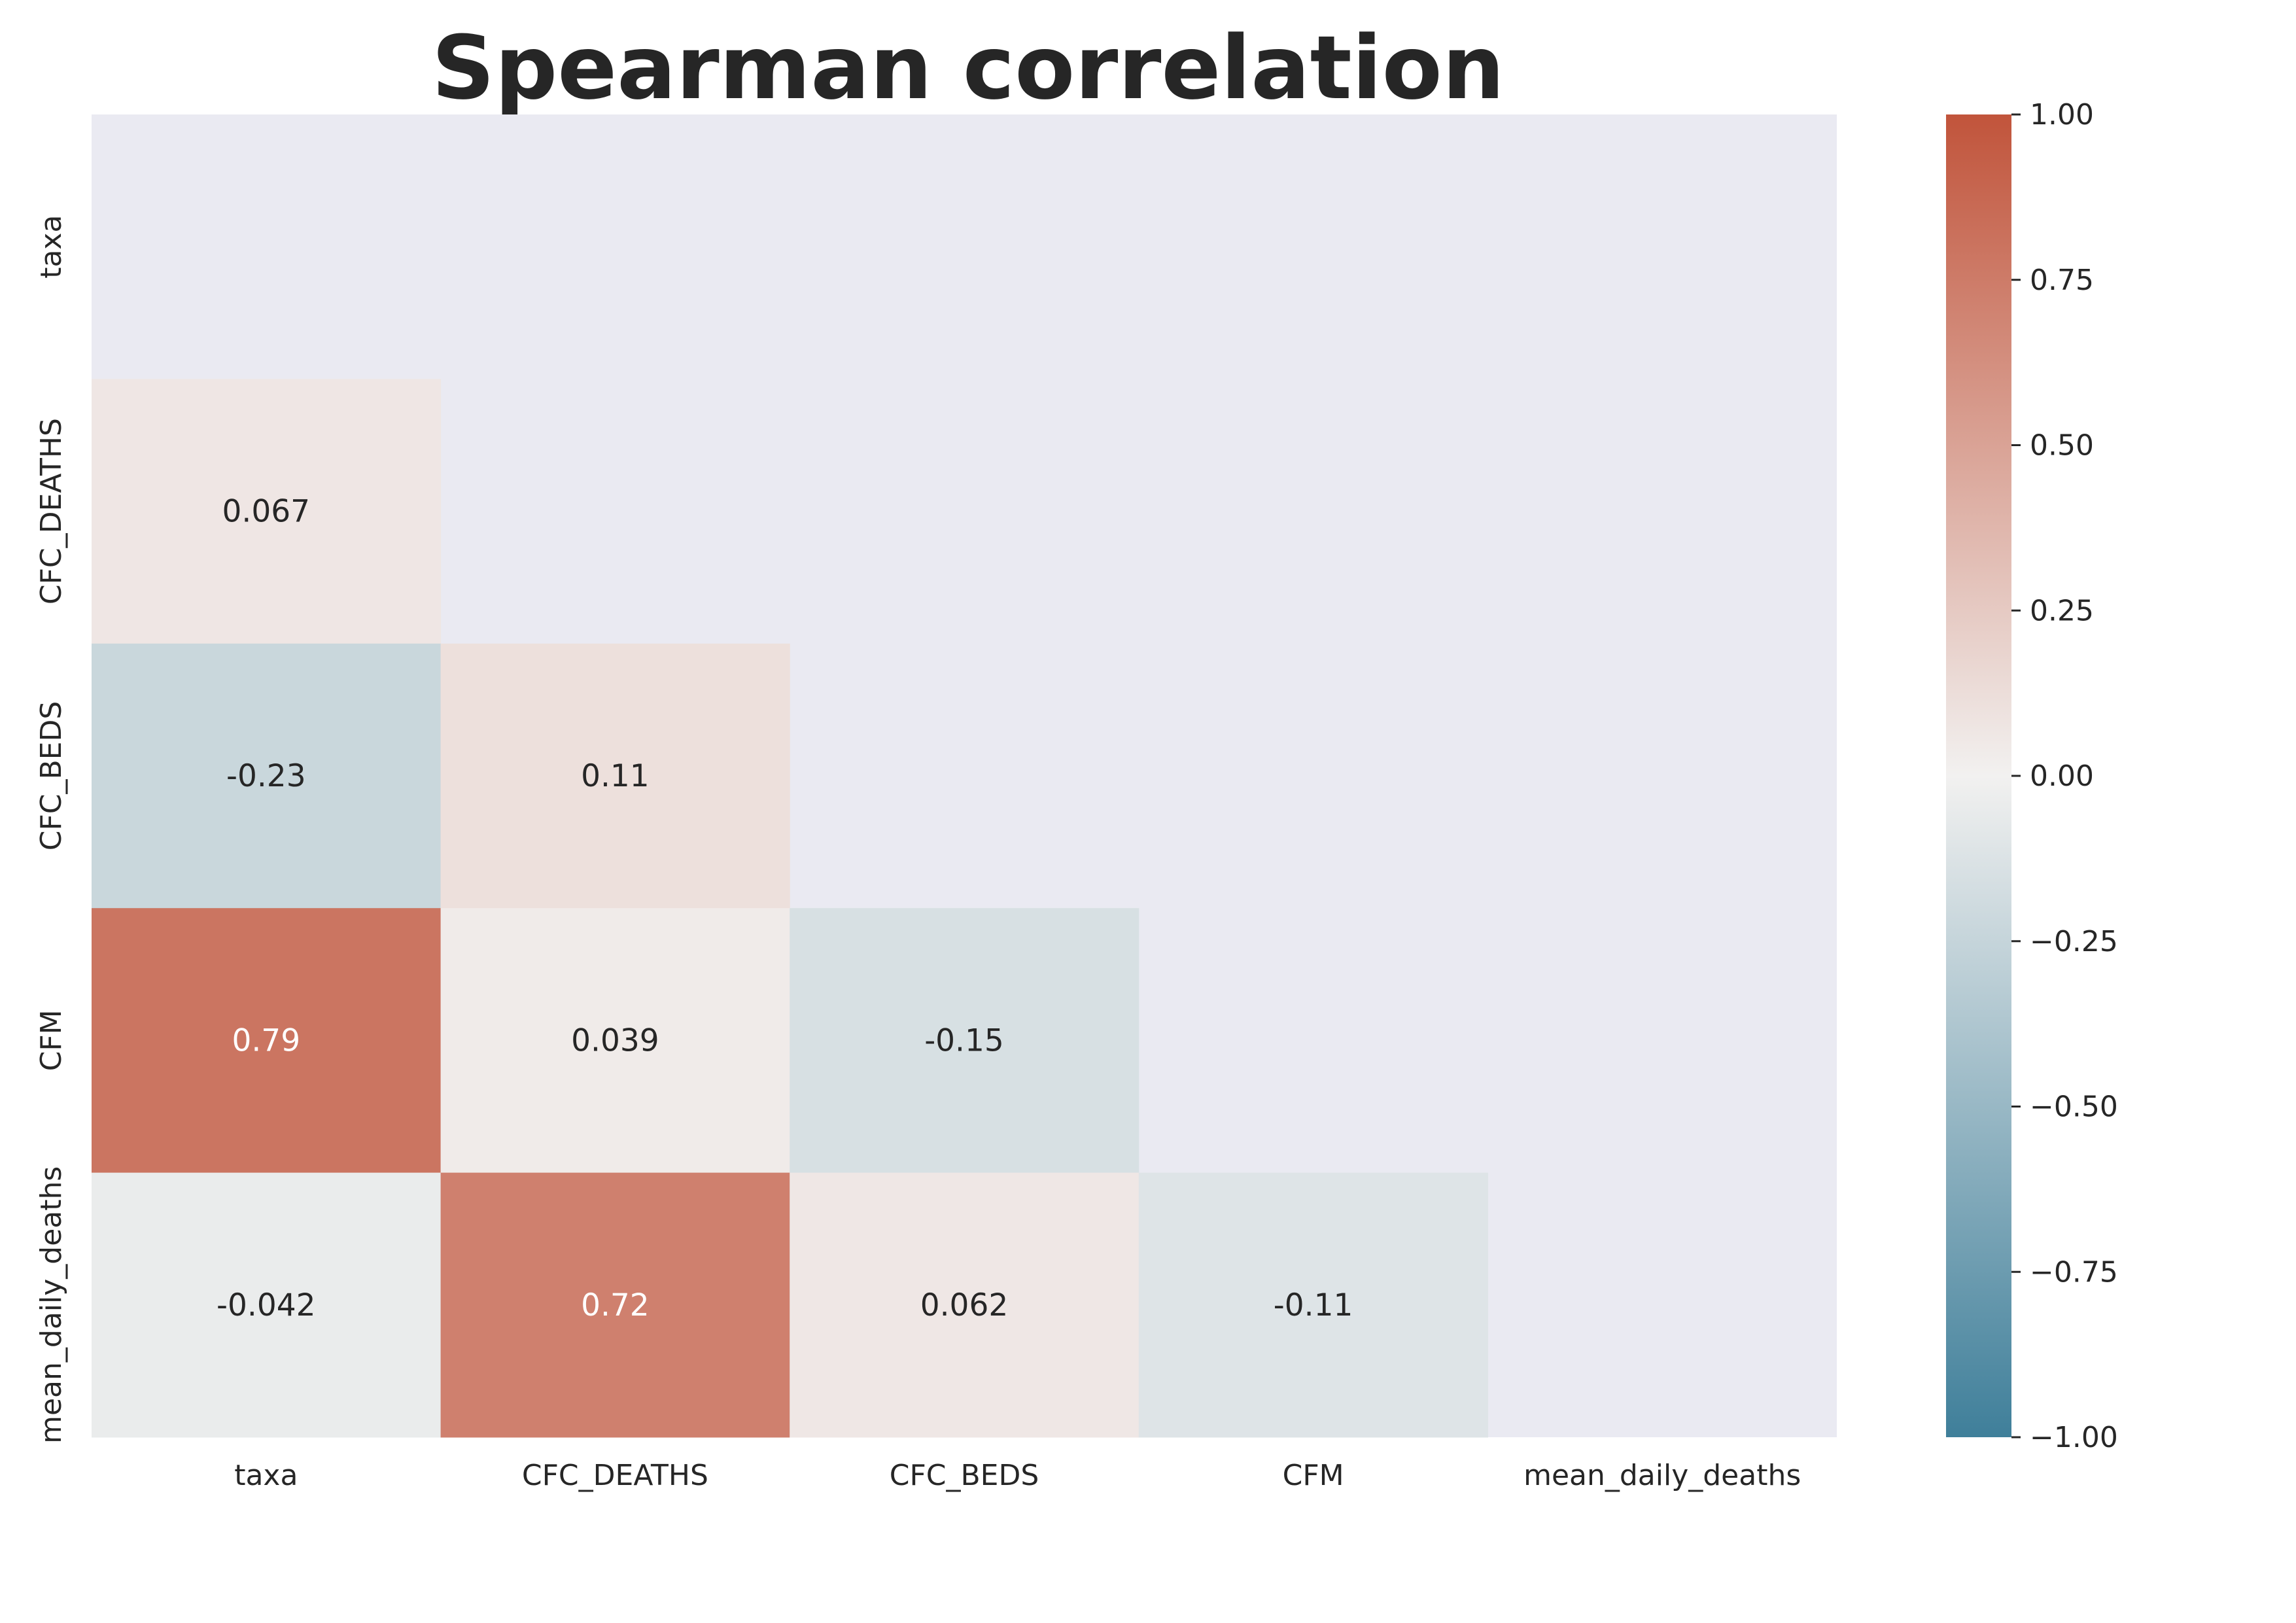 This screenshot has height=1623, width=2296. Describe the element at coordinates (1978, 776) in the screenshot. I see `colorbar` at that location.